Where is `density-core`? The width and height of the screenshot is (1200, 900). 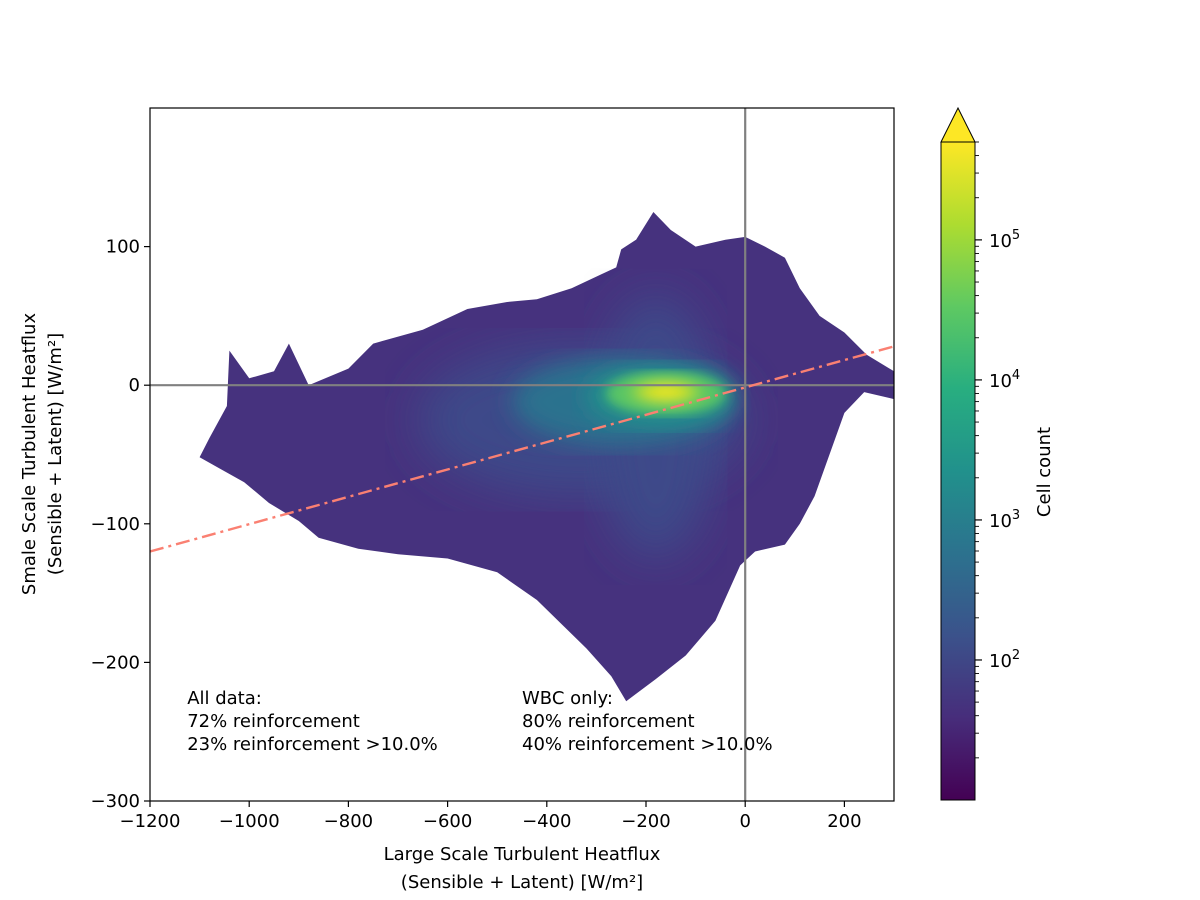 density-core is located at coordinates (665, 392).